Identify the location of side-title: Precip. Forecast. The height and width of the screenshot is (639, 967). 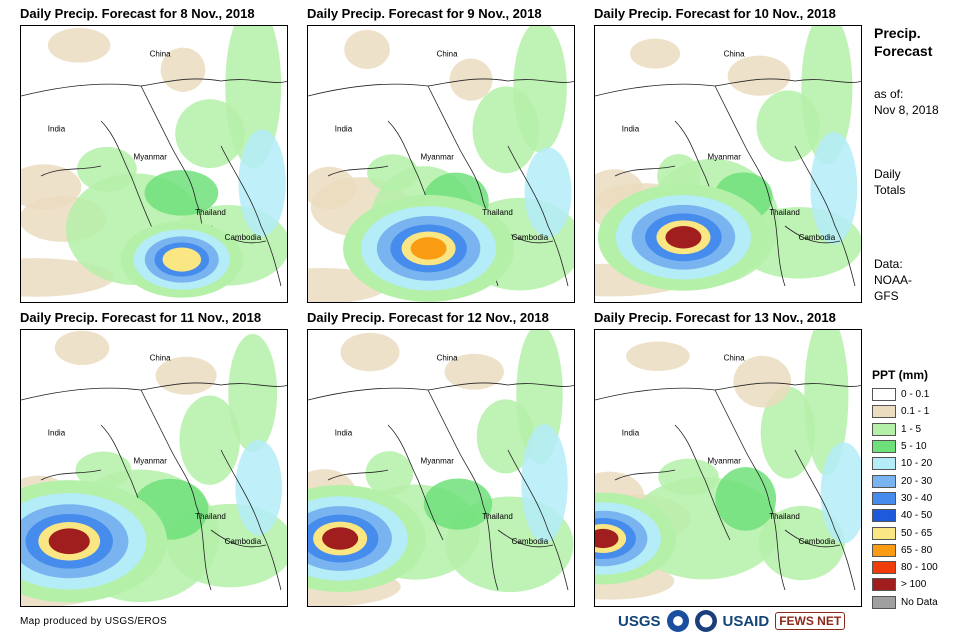
(903, 42).